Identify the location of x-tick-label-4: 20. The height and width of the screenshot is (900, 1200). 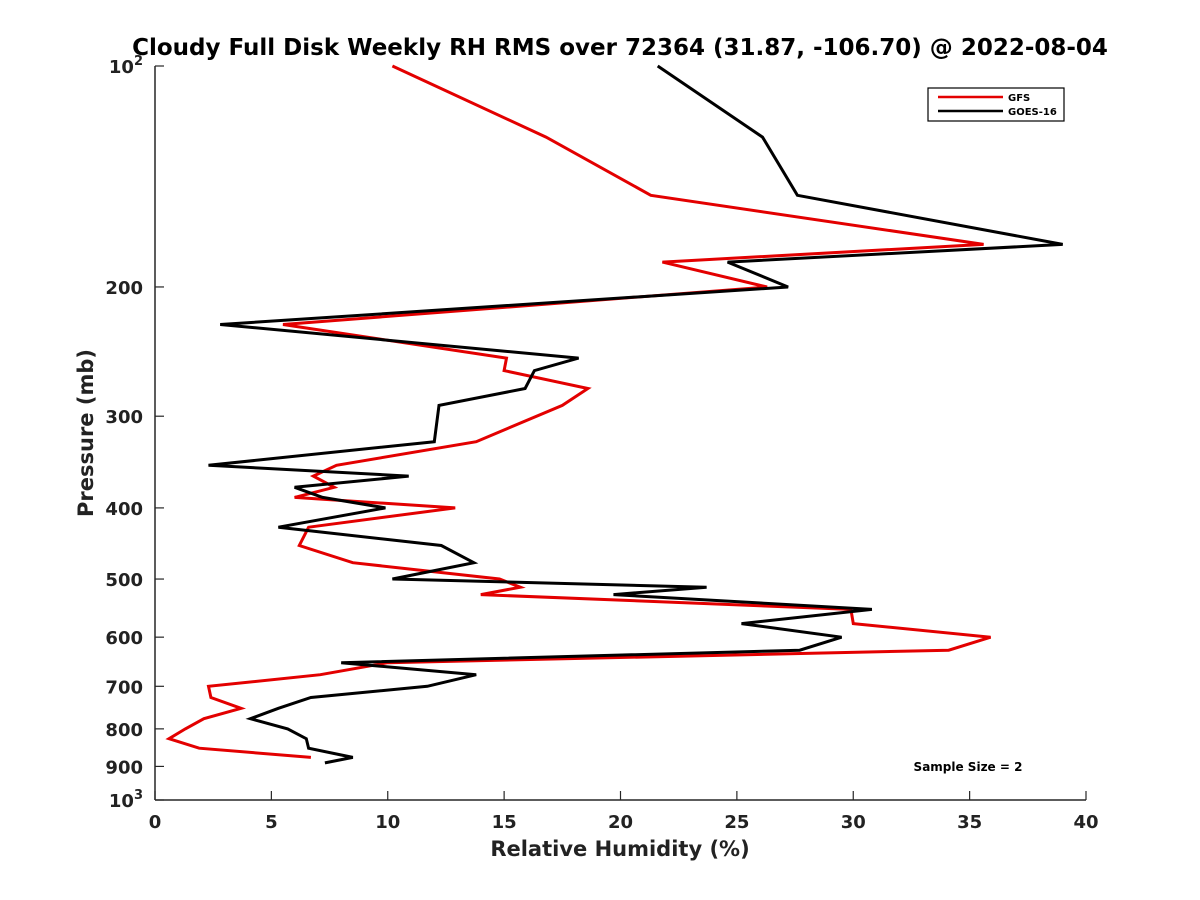
(620, 822).